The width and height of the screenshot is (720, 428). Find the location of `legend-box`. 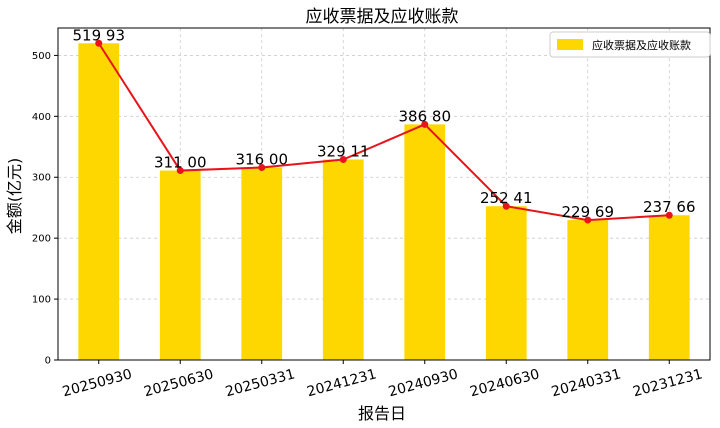

legend-box is located at coordinates (630, 44).